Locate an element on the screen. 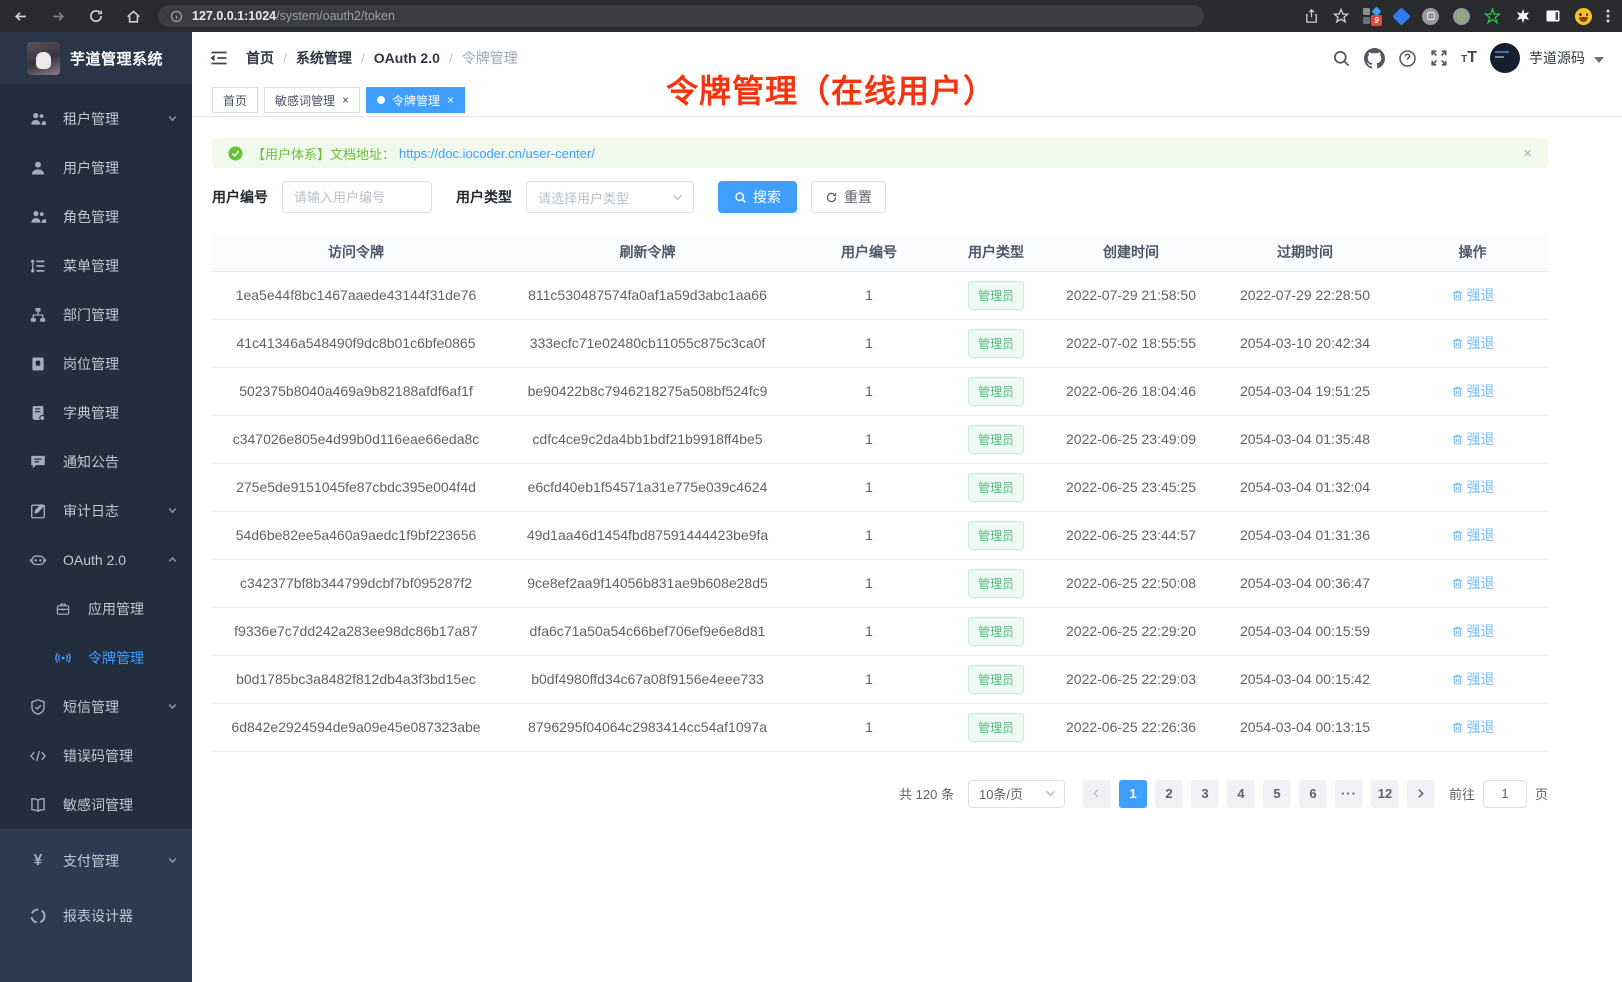  bookmark-star-icon is located at coordinates (1341, 16).